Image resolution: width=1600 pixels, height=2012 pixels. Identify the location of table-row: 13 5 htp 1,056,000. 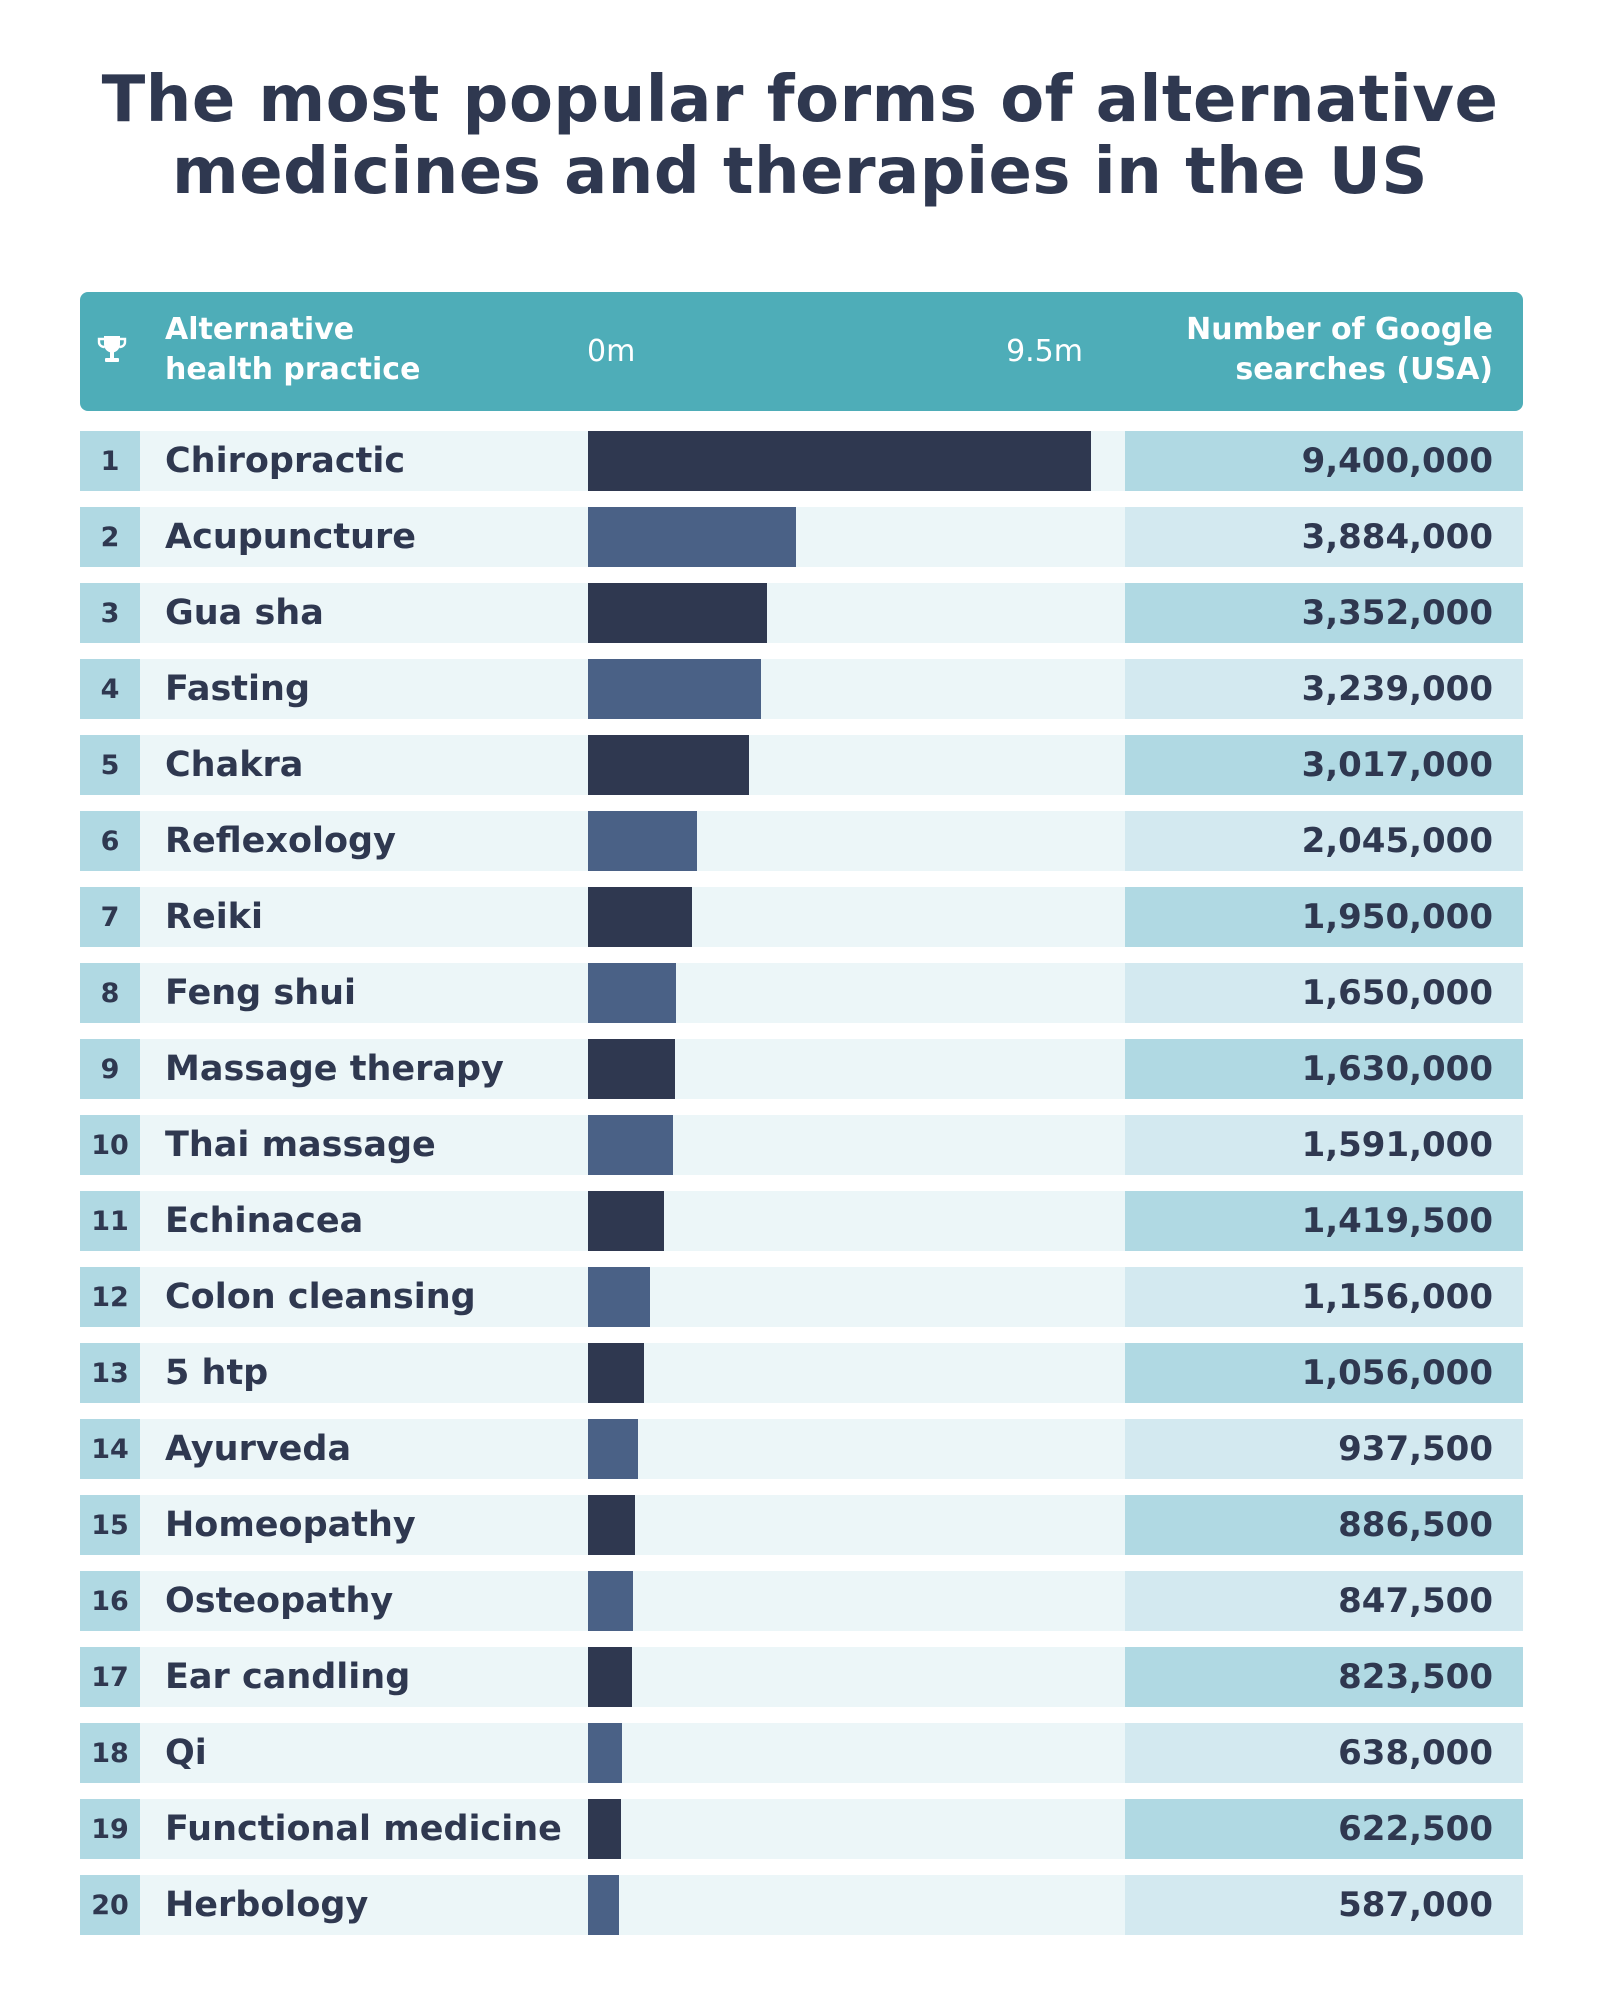
(801, 1373).